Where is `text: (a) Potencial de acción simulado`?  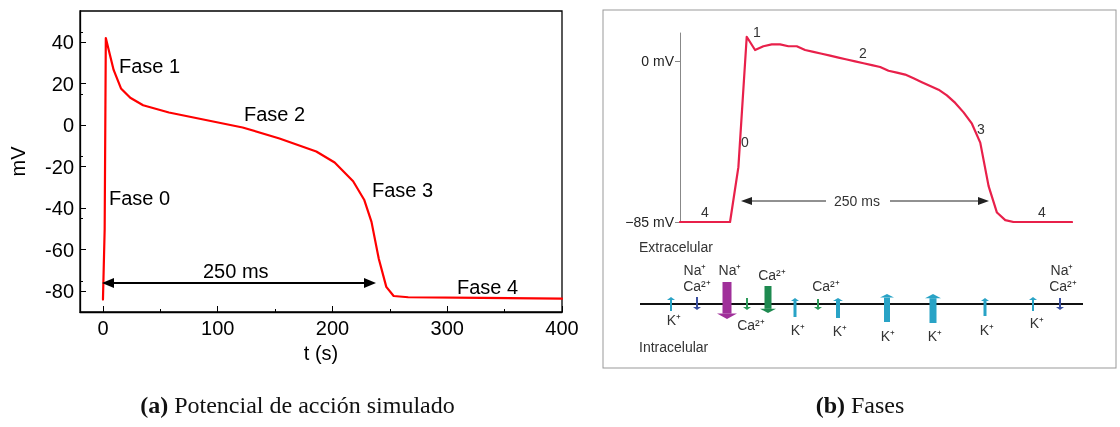 text: (a) Potencial de acción simulado is located at coordinates (297, 405).